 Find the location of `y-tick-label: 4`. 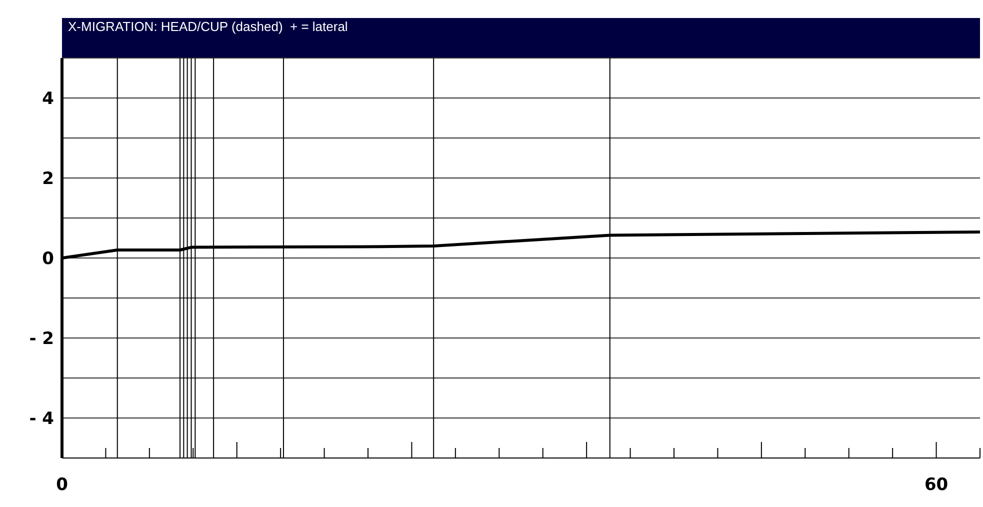

y-tick-label: 4 is located at coordinates (48, 99).